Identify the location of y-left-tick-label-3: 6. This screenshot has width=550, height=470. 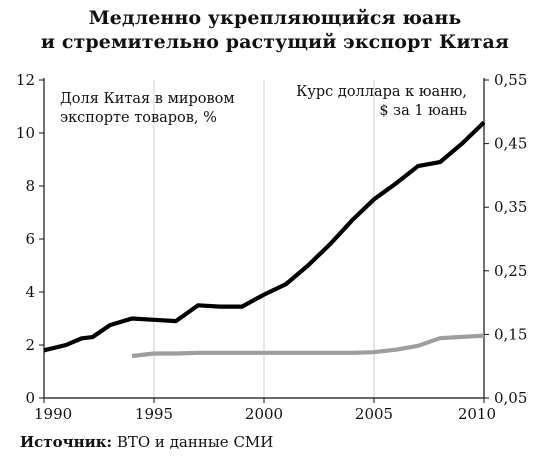
(30, 239).